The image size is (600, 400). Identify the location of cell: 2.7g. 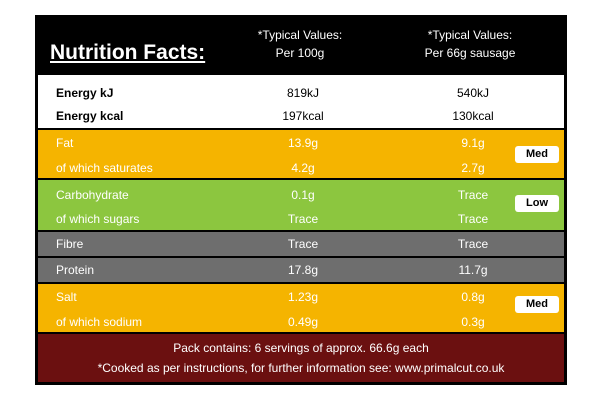
(473, 168).